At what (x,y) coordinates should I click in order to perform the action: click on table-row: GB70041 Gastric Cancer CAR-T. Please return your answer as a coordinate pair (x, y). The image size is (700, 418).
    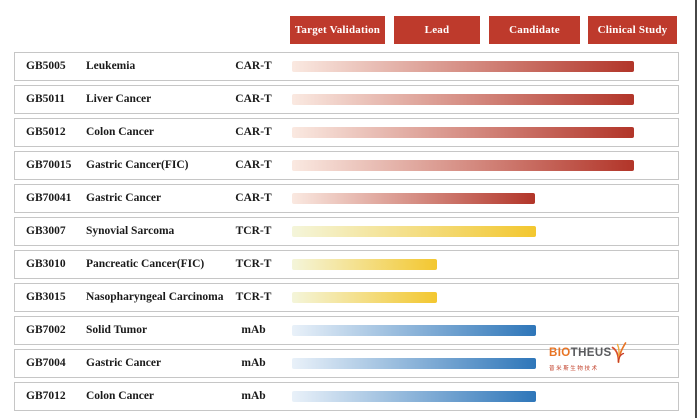
    Looking at the image, I should click on (346, 198).